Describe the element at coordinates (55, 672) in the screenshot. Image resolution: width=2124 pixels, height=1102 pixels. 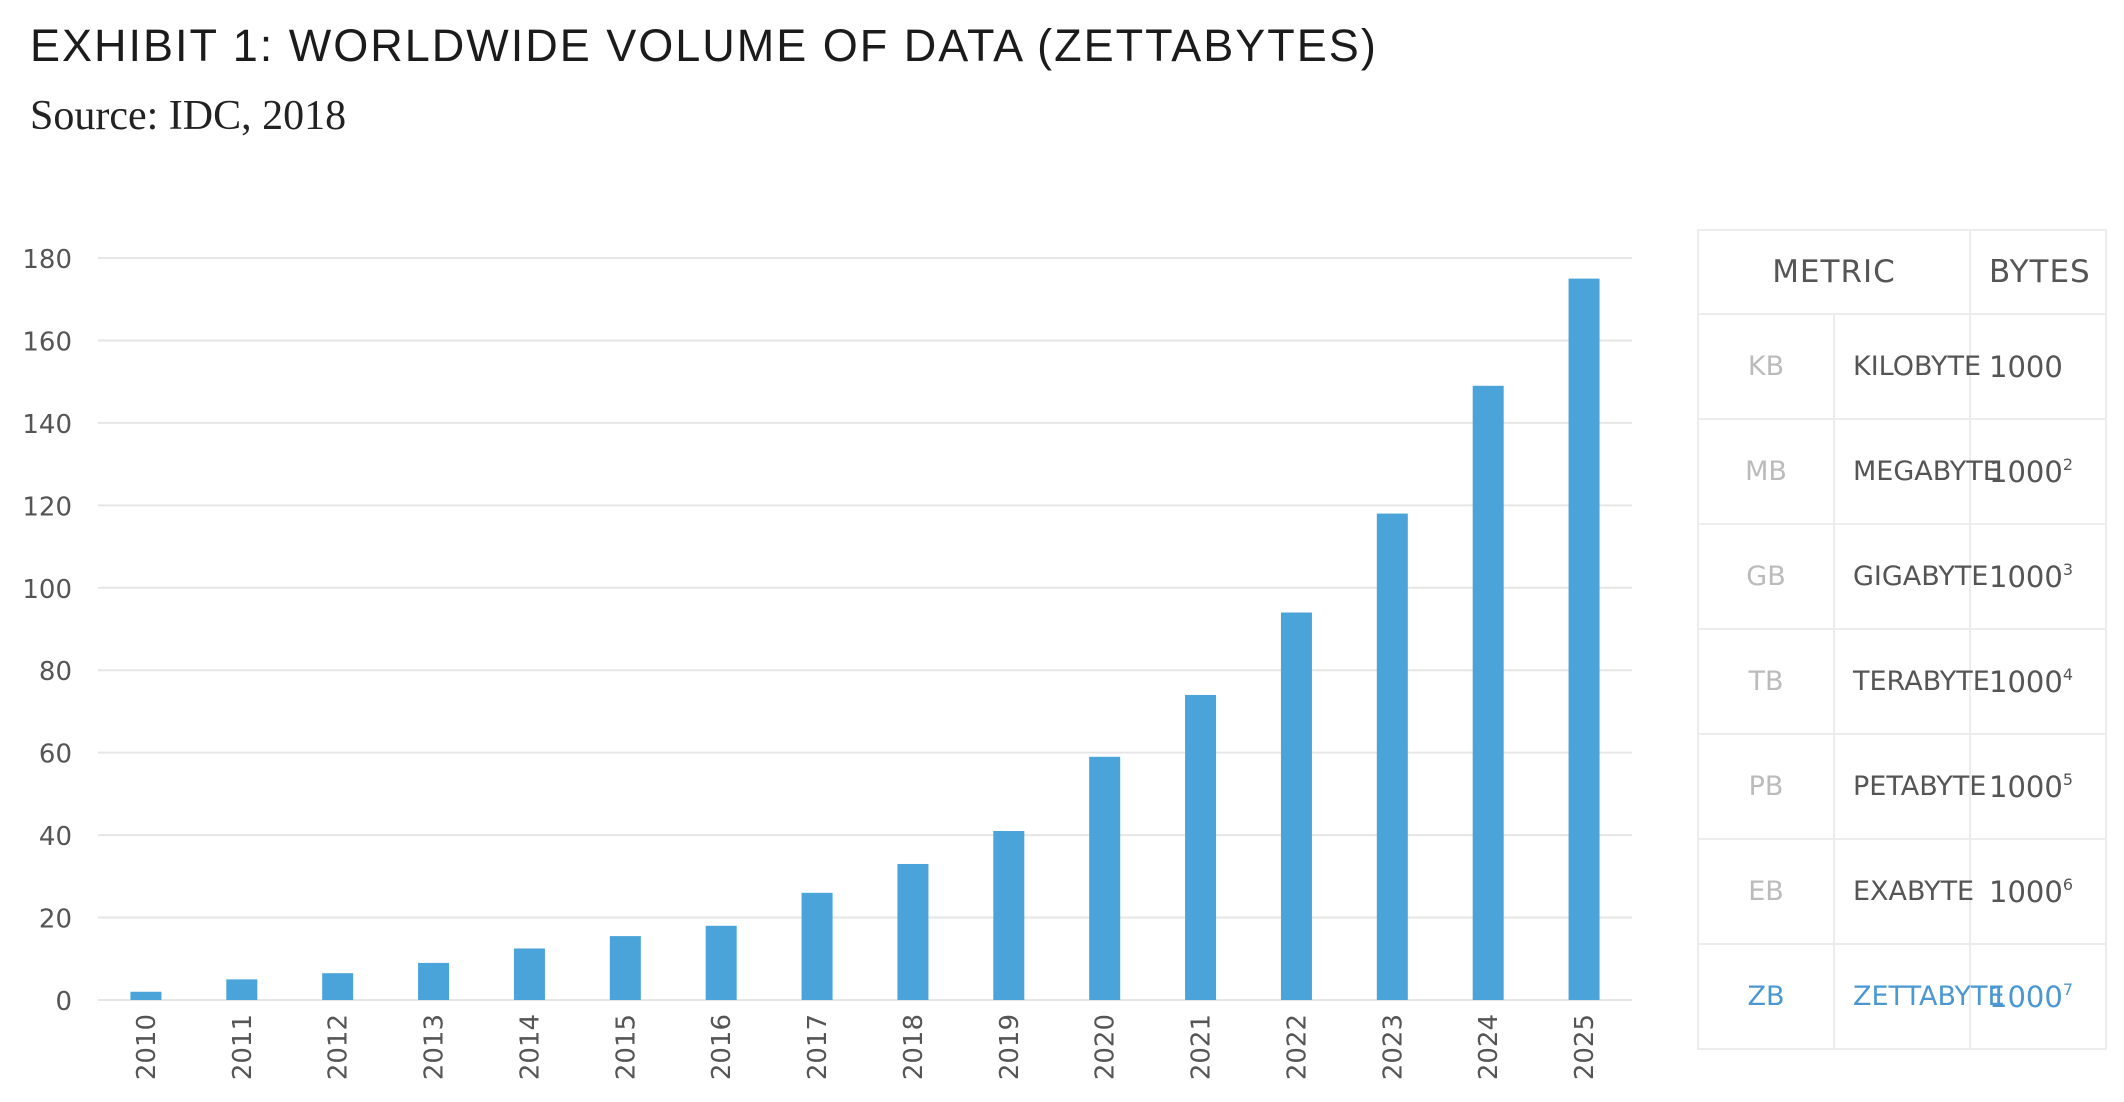
I see `y-tick-label: 80` at that location.